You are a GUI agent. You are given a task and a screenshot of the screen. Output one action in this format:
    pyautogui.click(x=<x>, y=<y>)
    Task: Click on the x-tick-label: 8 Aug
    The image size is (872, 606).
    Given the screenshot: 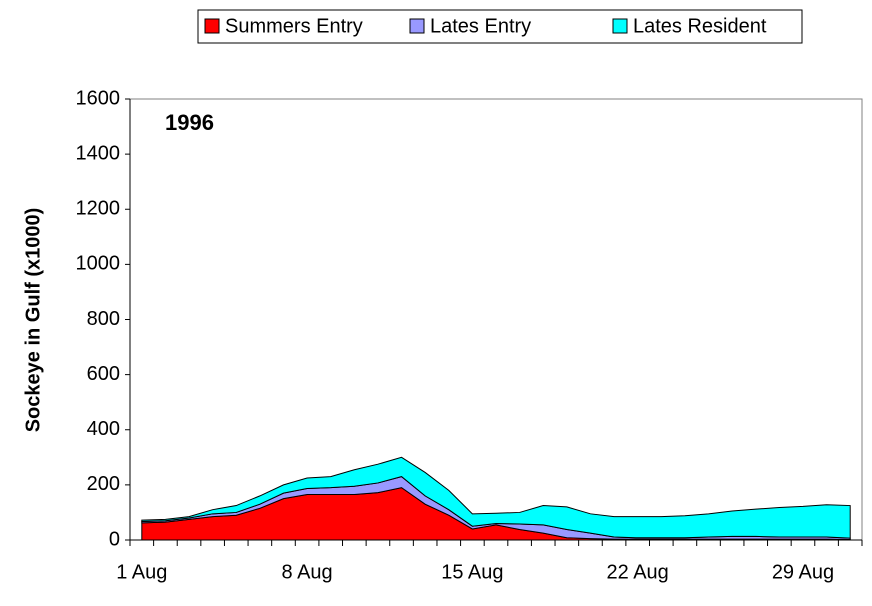 What is the action you would take?
    pyautogui.click(x=307, y=572)
    